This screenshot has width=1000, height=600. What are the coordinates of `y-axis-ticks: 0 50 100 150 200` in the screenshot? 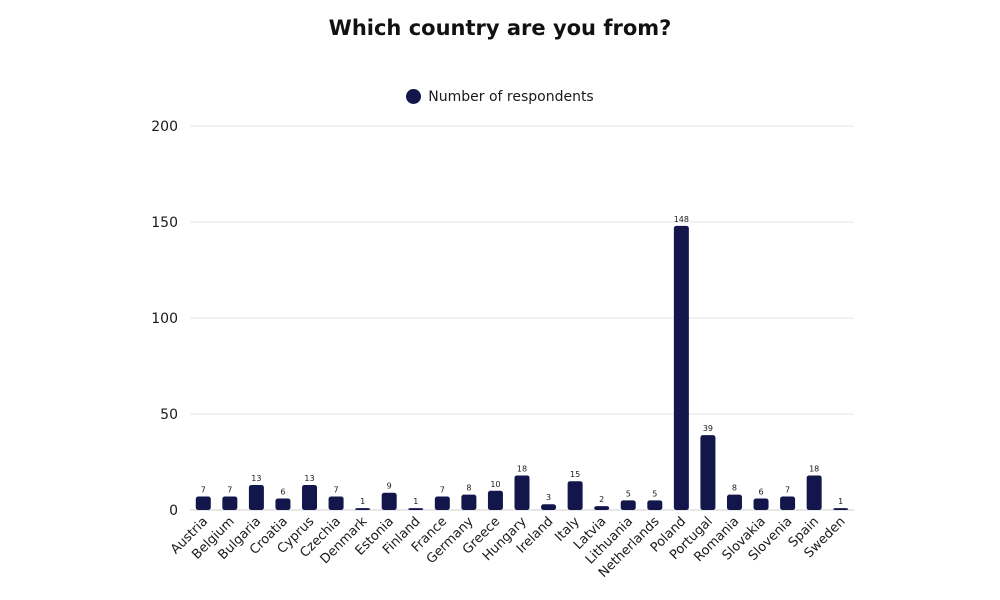 It's located at (164, 319).